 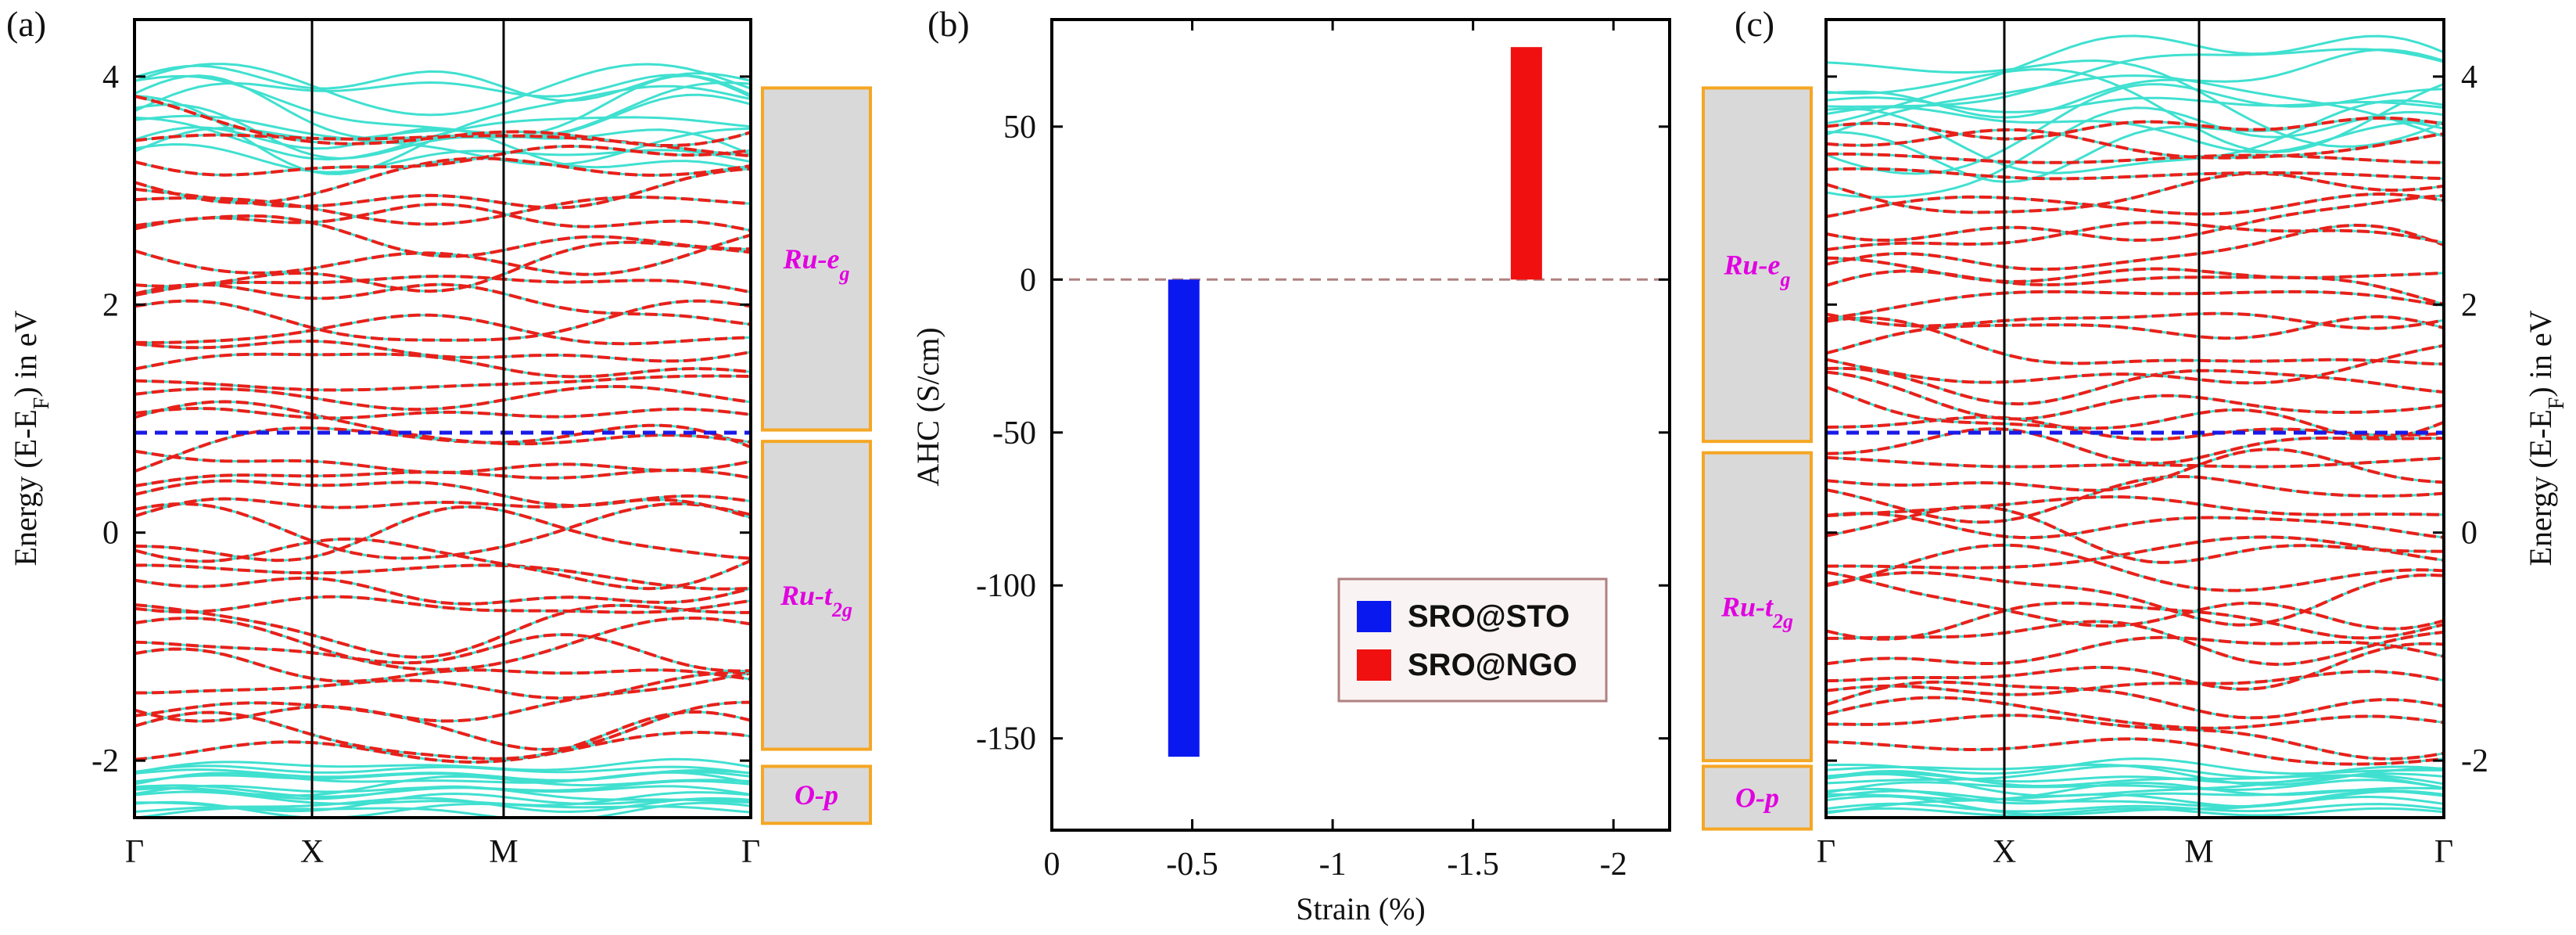 What do you see at coordinates (1006, 739) in the screenshot?
I see `y-tick-label: -150` at bounding box center [1006, 739].